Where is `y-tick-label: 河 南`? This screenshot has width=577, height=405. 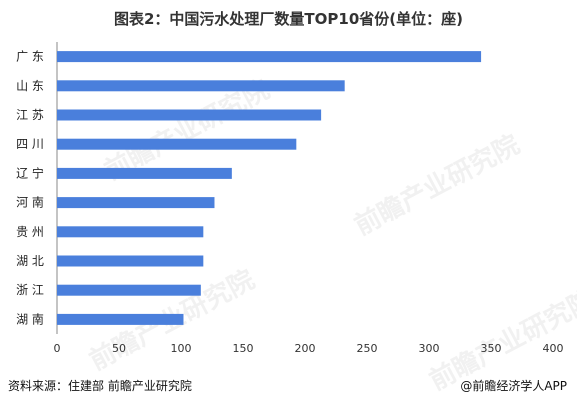 y-tick-label: 河 南 is located at coordinates (30, 202).